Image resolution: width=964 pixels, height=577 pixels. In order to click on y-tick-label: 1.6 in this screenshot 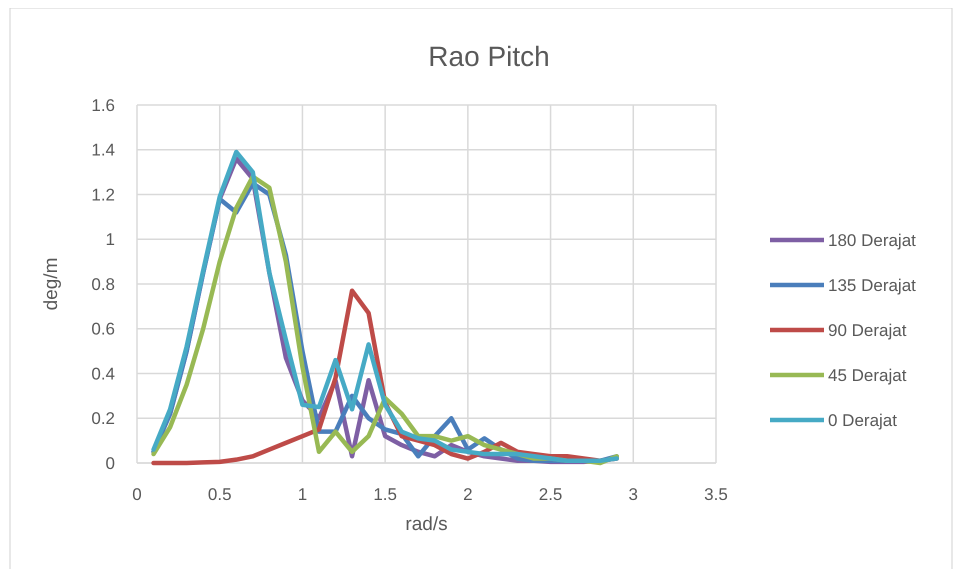, I will do `click(103, 105)`.